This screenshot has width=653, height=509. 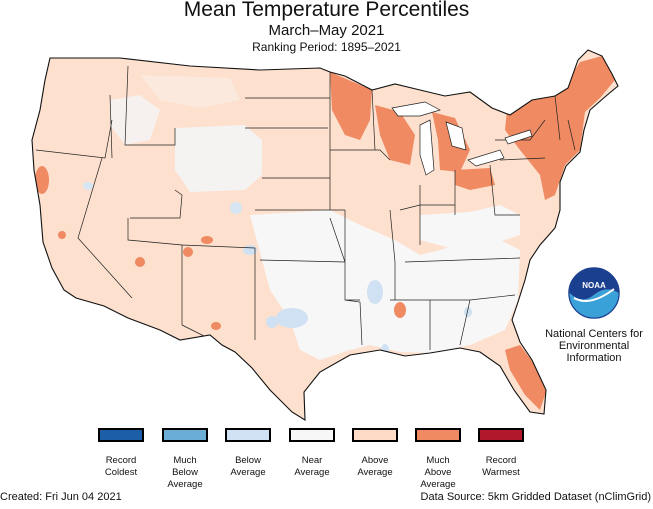 I want to click on legend-label-below: Below Average, so click(x=248, y=466).